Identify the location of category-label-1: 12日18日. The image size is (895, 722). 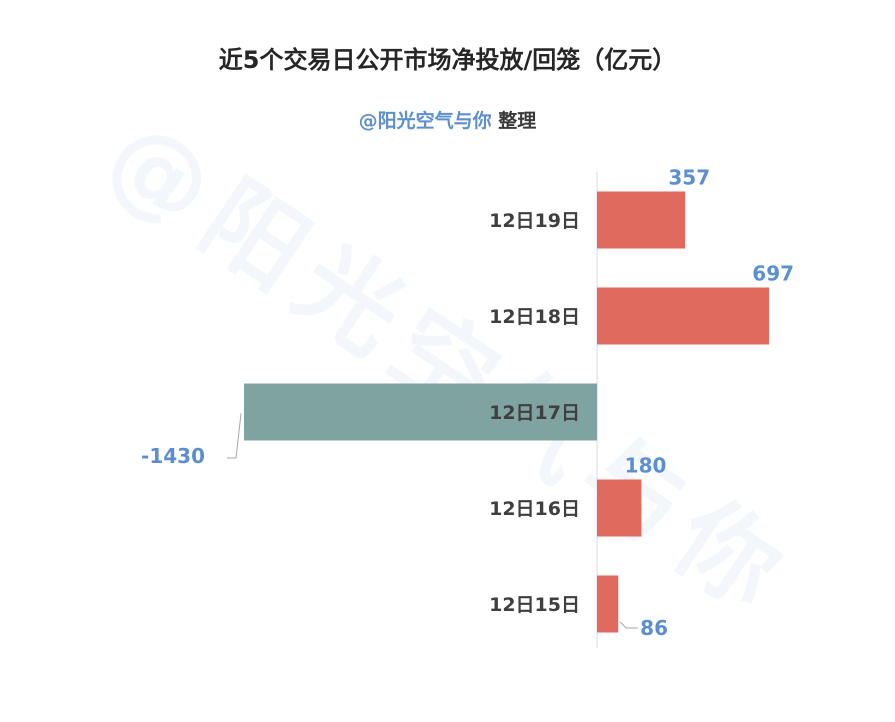
(534, 317).